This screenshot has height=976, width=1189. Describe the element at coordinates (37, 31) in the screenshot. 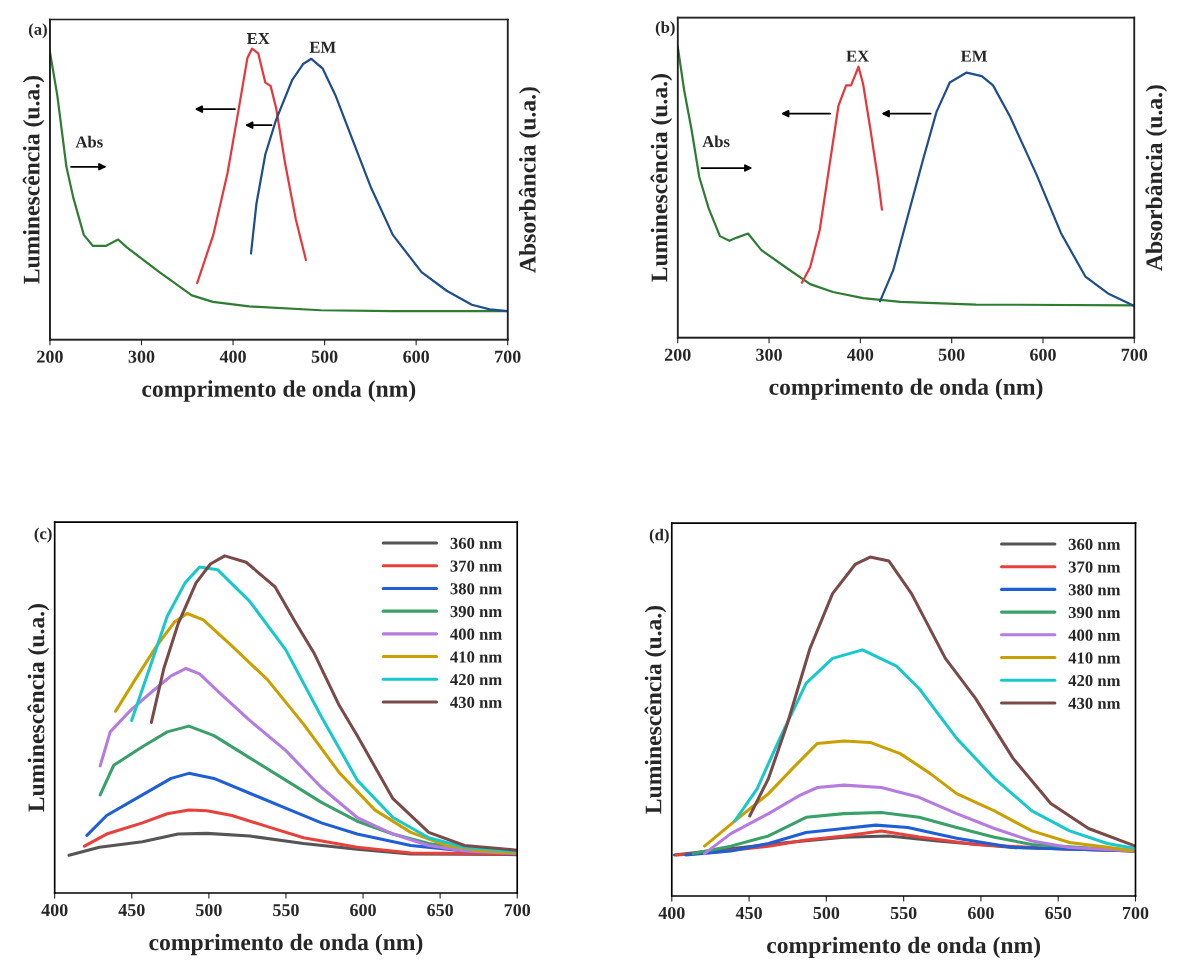

I see `chart-title: (a)` at that location.